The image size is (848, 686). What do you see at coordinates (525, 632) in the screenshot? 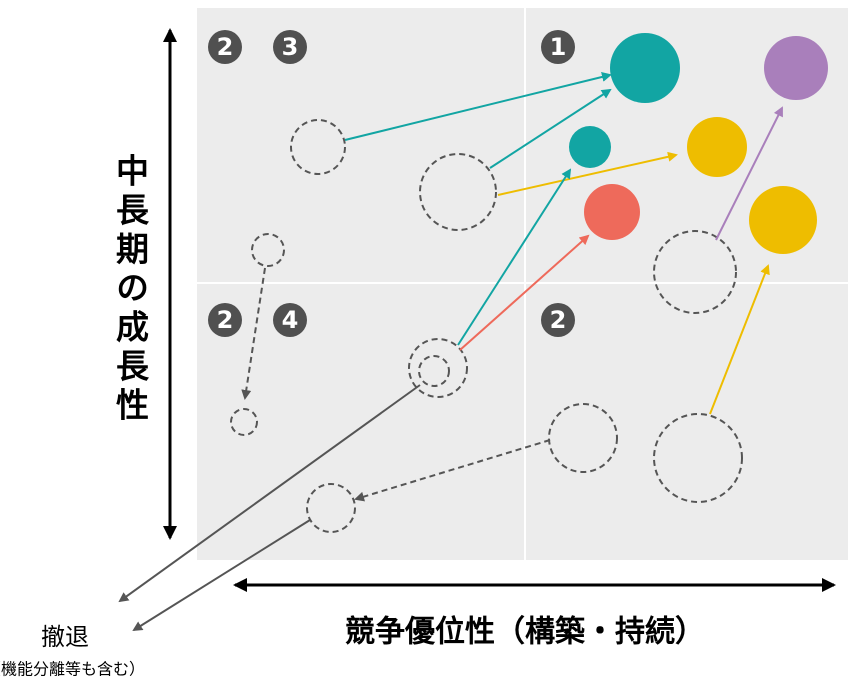
I see `x-axis-label: 競争優位性（構築・持続）` at bounding box center [525, 632].